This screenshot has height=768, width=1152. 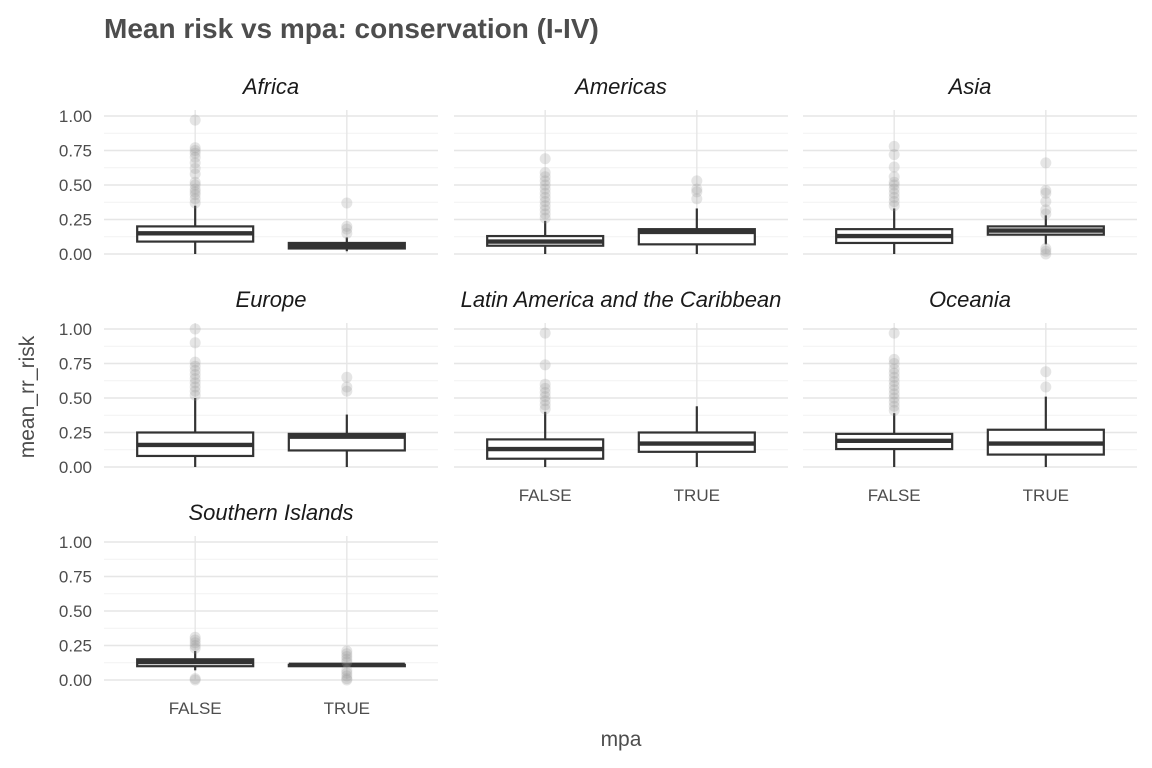 I want to click on facet-panel-americas: Americas, so click(x=621, y=164).